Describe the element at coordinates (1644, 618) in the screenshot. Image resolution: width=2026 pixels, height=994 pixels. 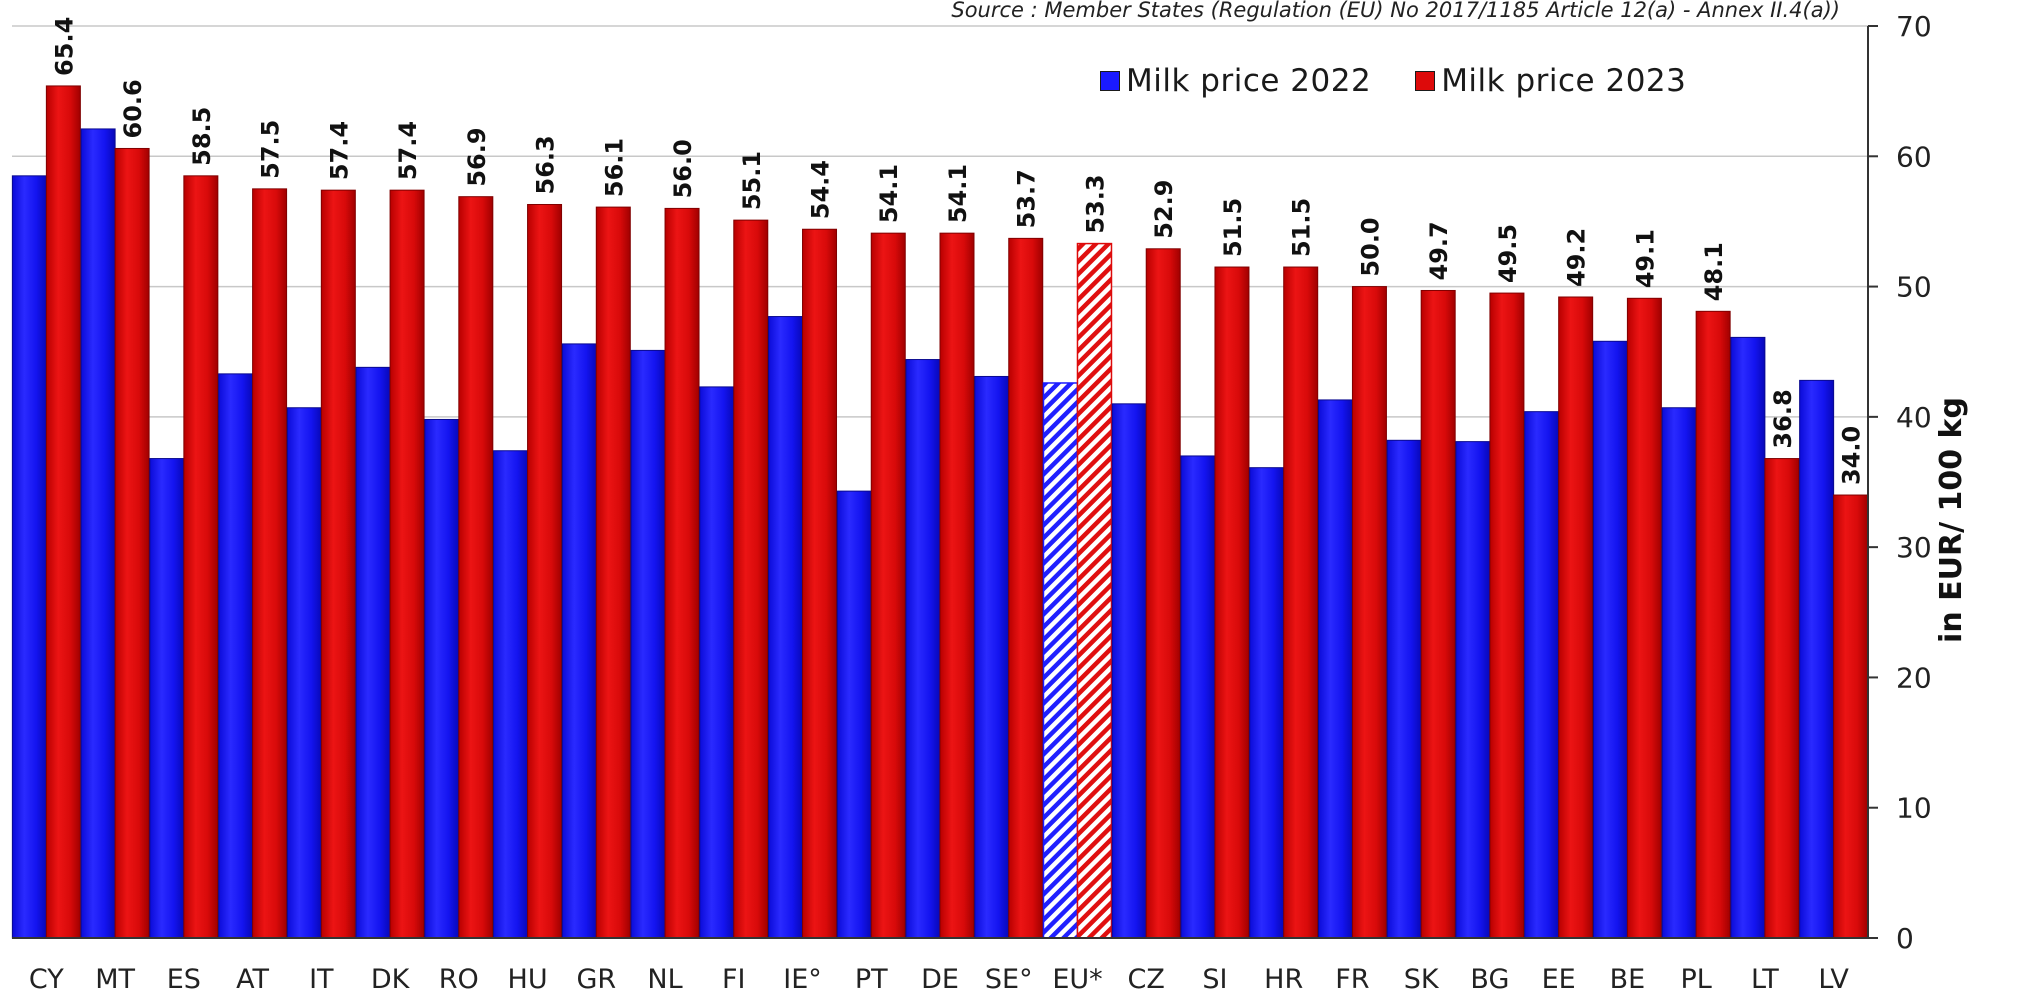
I see `bar-2023-be` at that location.